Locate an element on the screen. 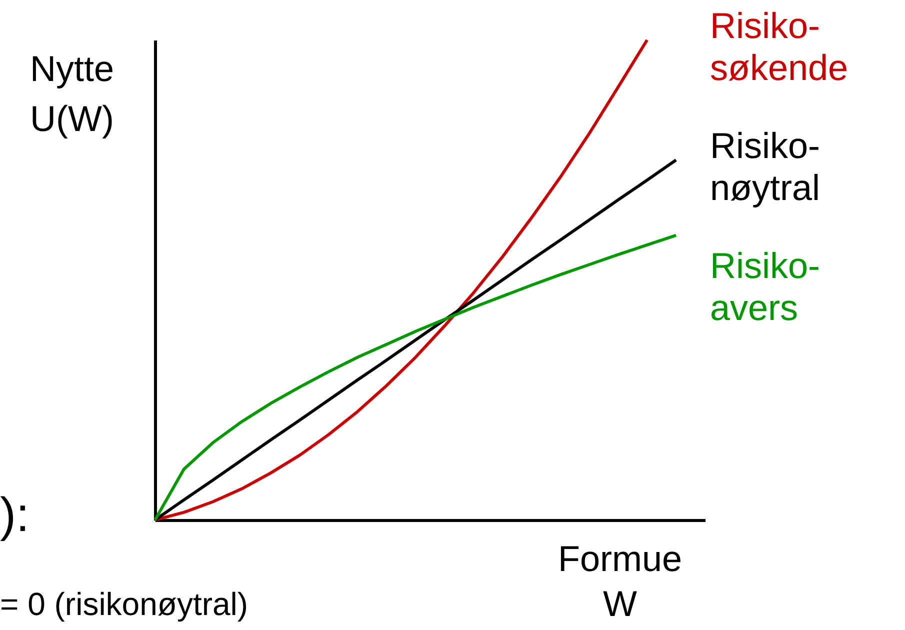  series-label: Risiko-søkende is located at coordinates (779, 46).